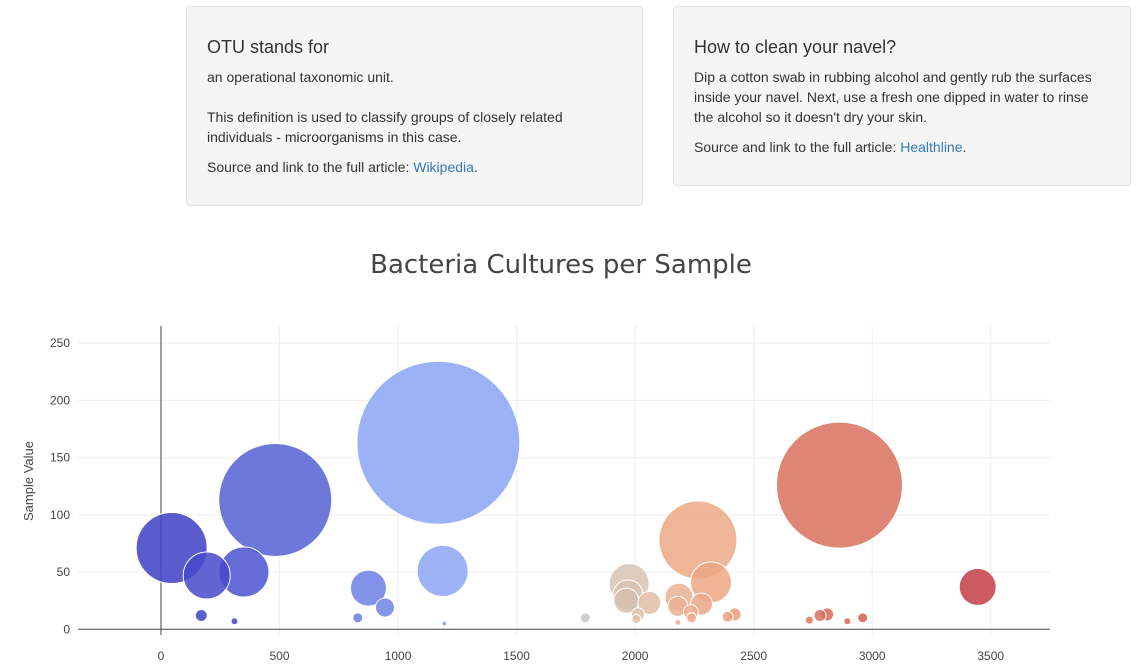 This screenshot has width=1145, height=664. I want to click on otu-card-title: OTU stands for, so click(268, 47).